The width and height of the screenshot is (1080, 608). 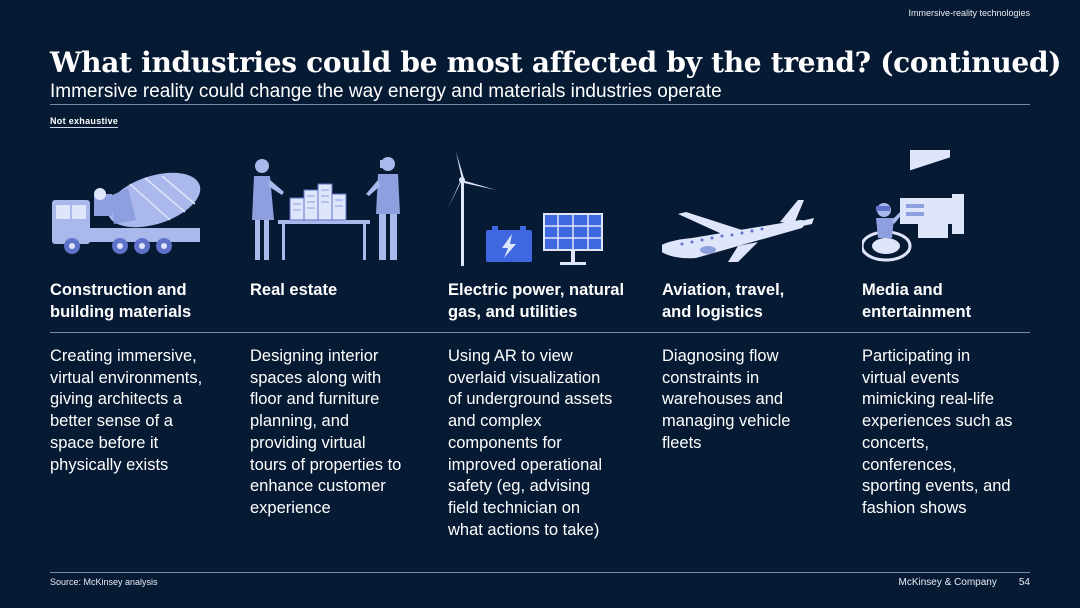 I want to click on energy-utilities-icon, so click(x=525, y=209).